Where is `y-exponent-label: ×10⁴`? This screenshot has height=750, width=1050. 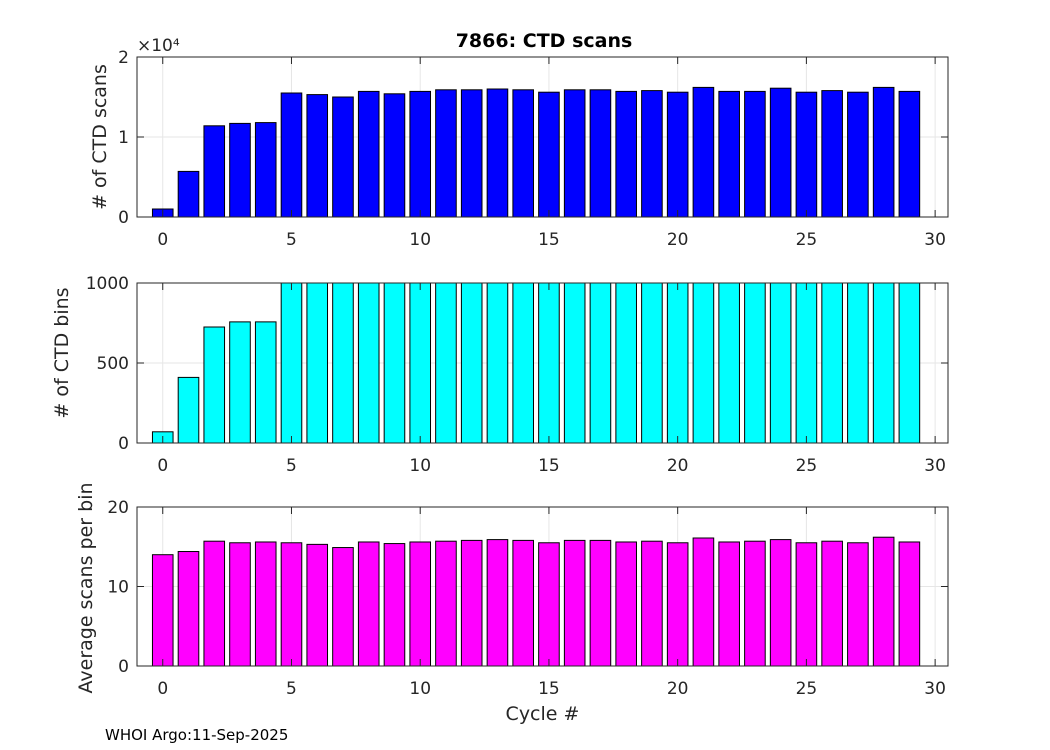 y-exponent-label: ×10⁴ is located at coordinates (158, 46).